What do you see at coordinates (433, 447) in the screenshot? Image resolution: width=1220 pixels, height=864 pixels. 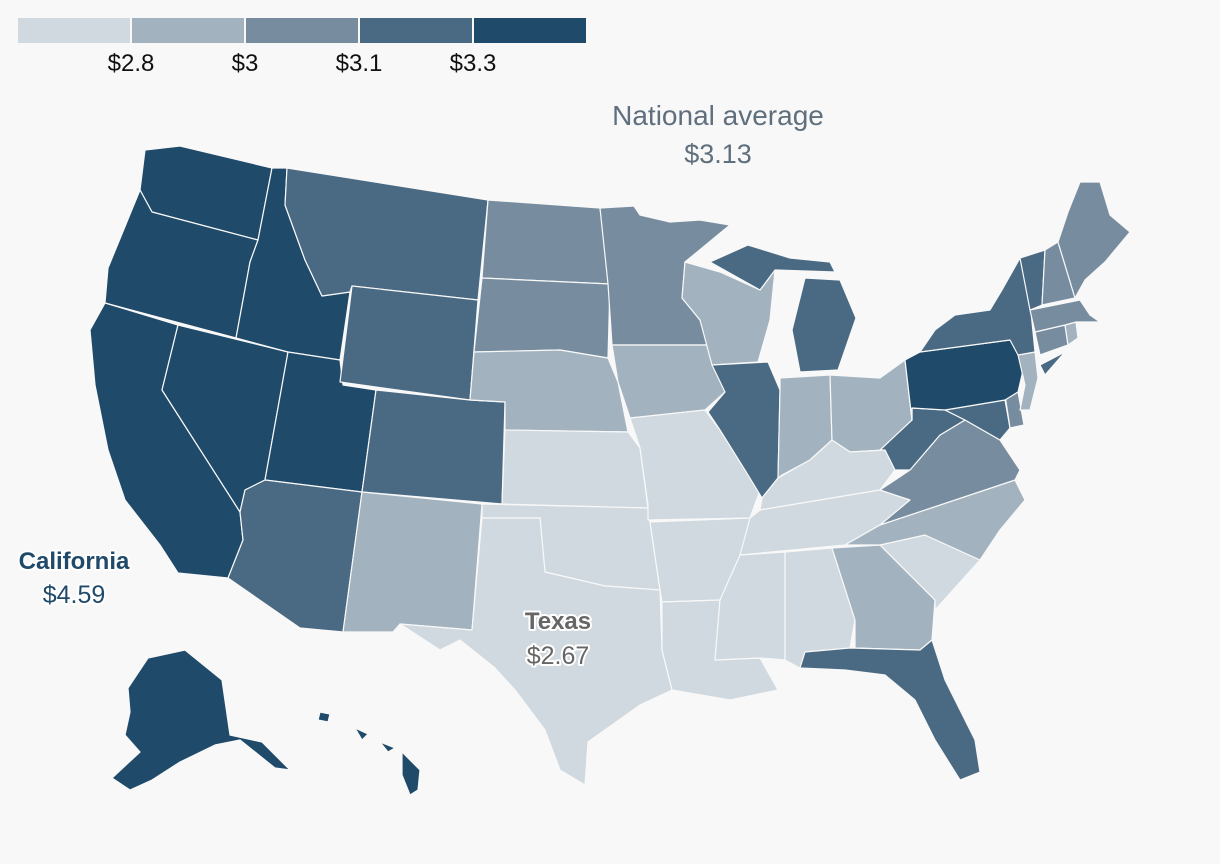 I see `state-colorado` at bounding box center [433, 447].